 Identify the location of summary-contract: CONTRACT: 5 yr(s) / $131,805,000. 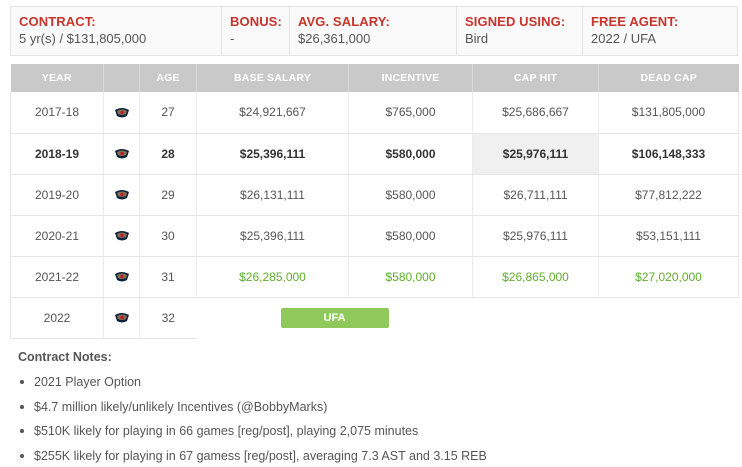
(116, 31).